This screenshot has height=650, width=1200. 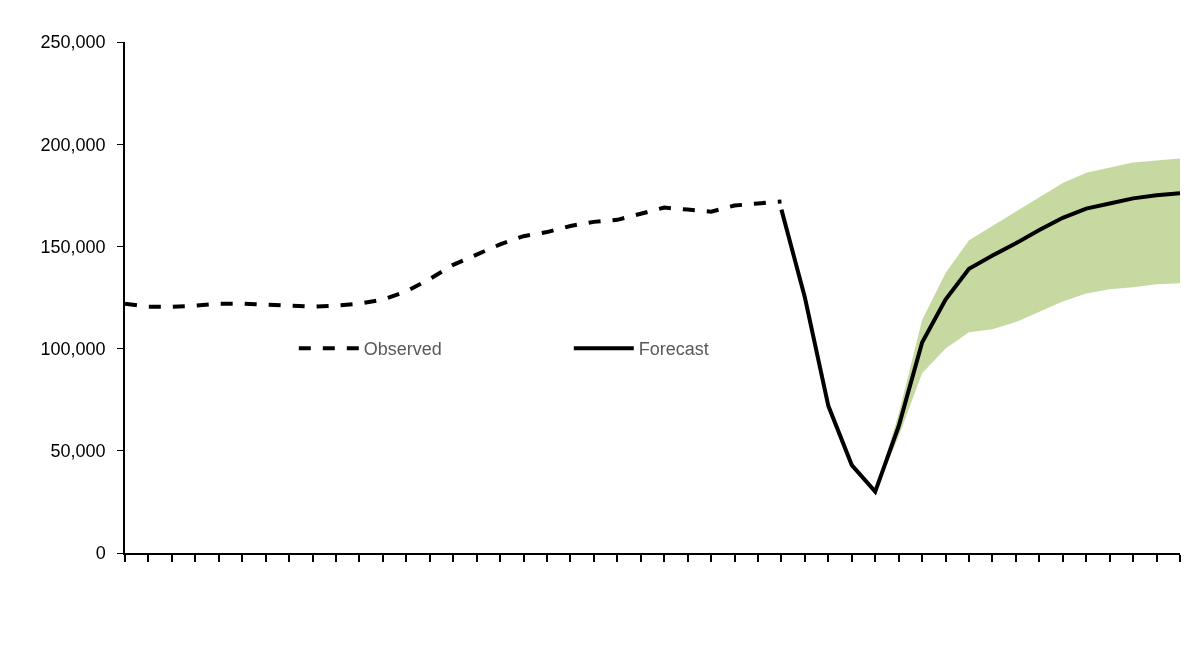 What do you see at coordinates (100, 553) in the screenshot?
I see `y-tick-label: 0` at bounding box center [100, 553].